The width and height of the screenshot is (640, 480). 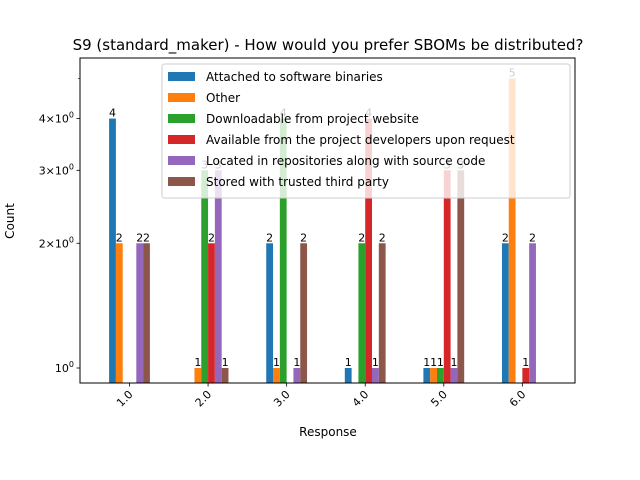 I want to click on bar-4-2.0, so click(x=211, y=313).